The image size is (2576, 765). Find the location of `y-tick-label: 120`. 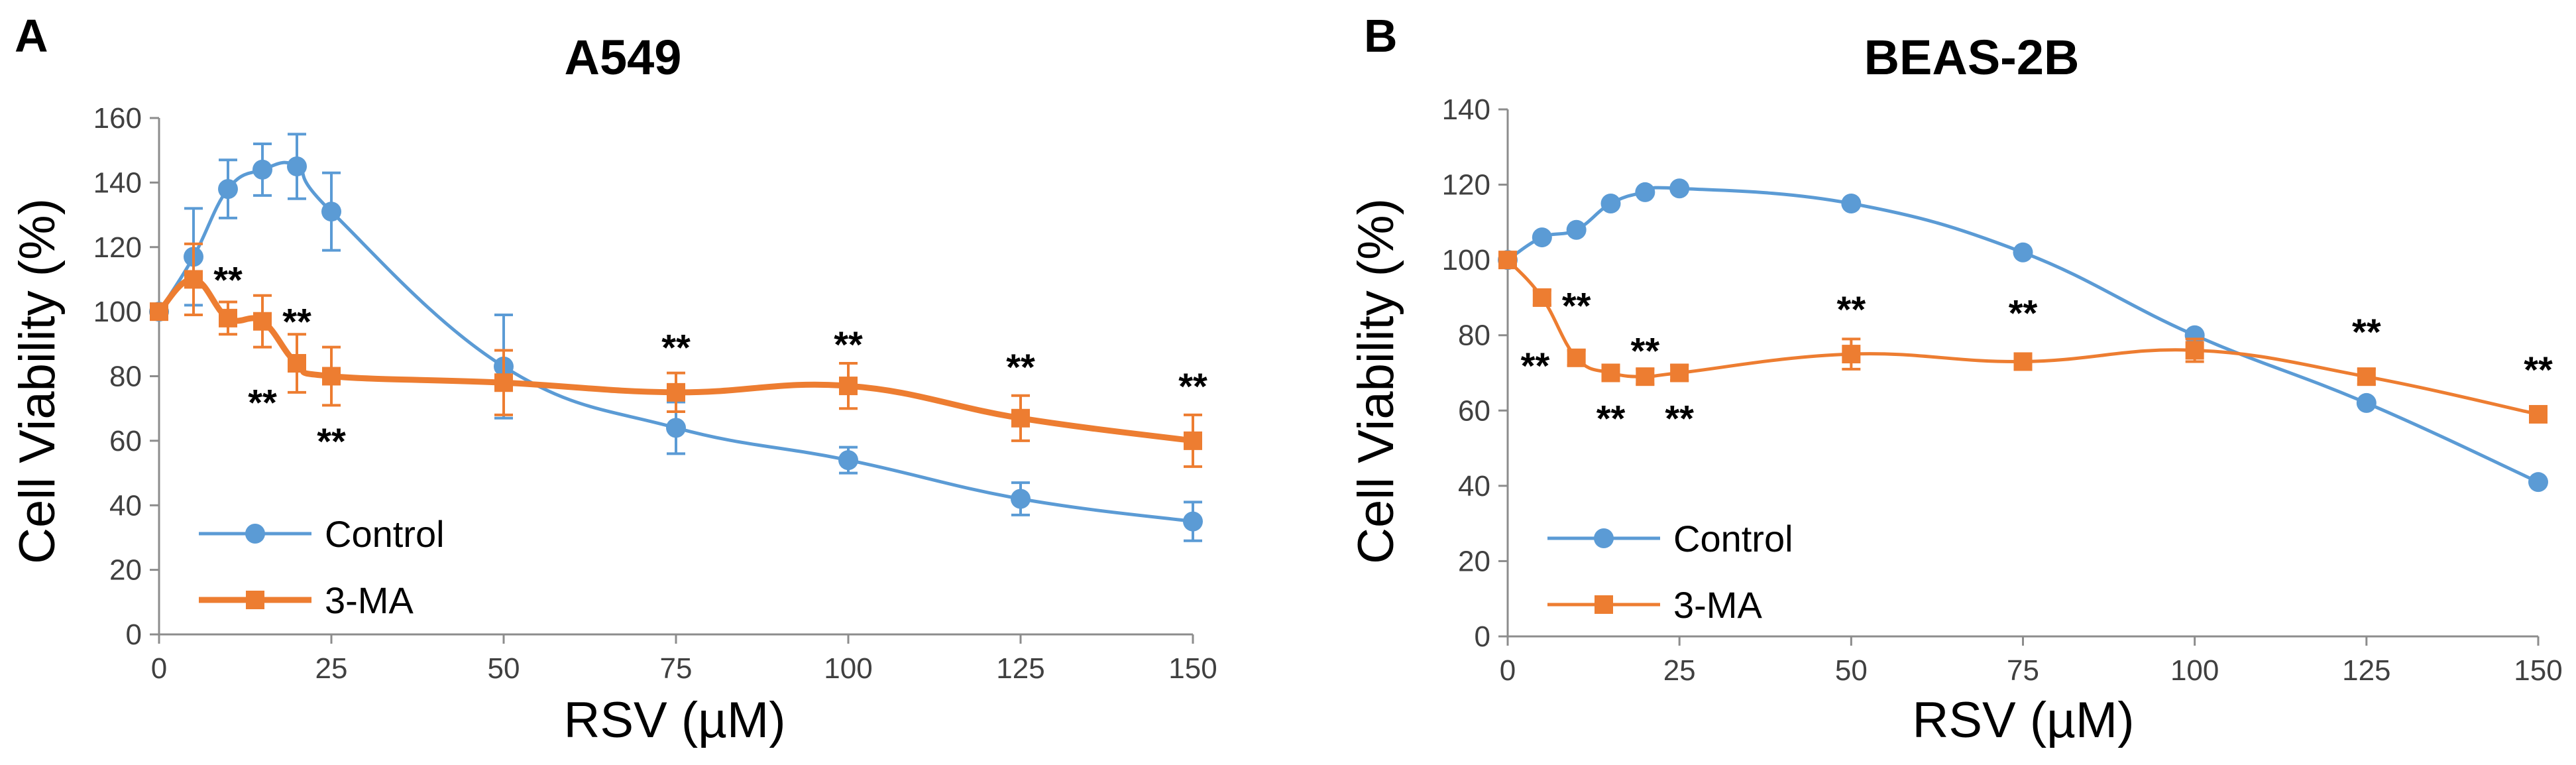

y-tick-label: 120 is located at coordinates (1466, 185).